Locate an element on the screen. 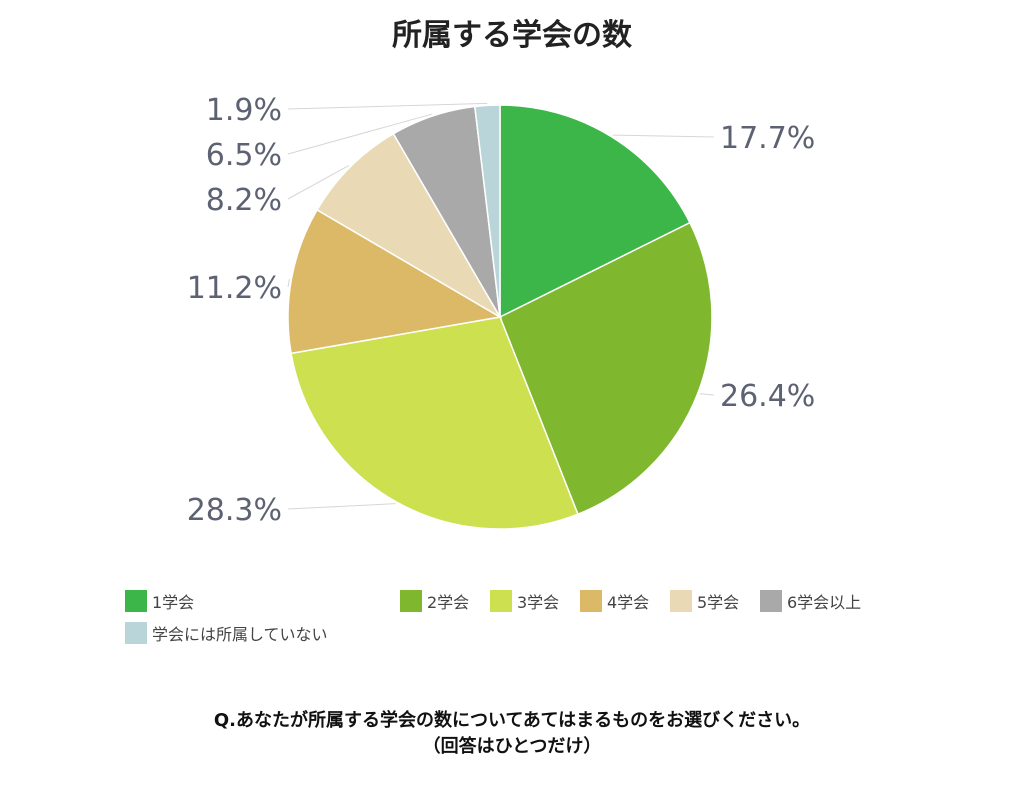 The height and width of the screenshot is (787, 1024). question-line-2: （回答はひとつだけ） is located at coordinates (512, 747).